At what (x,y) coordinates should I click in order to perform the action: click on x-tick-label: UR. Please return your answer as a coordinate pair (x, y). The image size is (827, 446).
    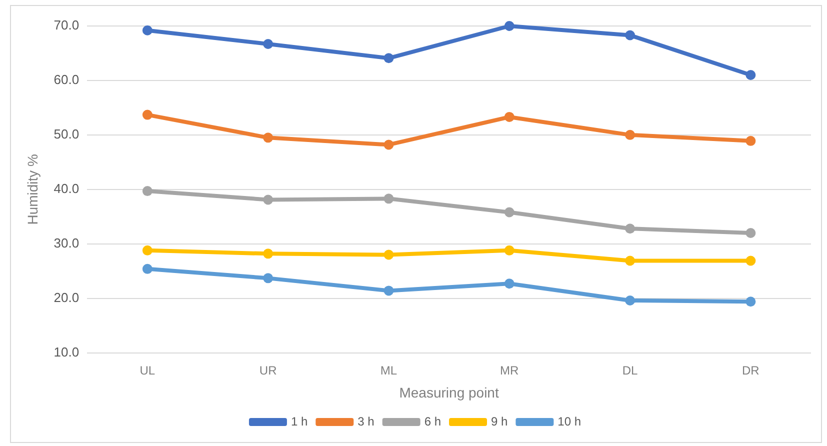
    Looking at the image, I should click on (268, 370).